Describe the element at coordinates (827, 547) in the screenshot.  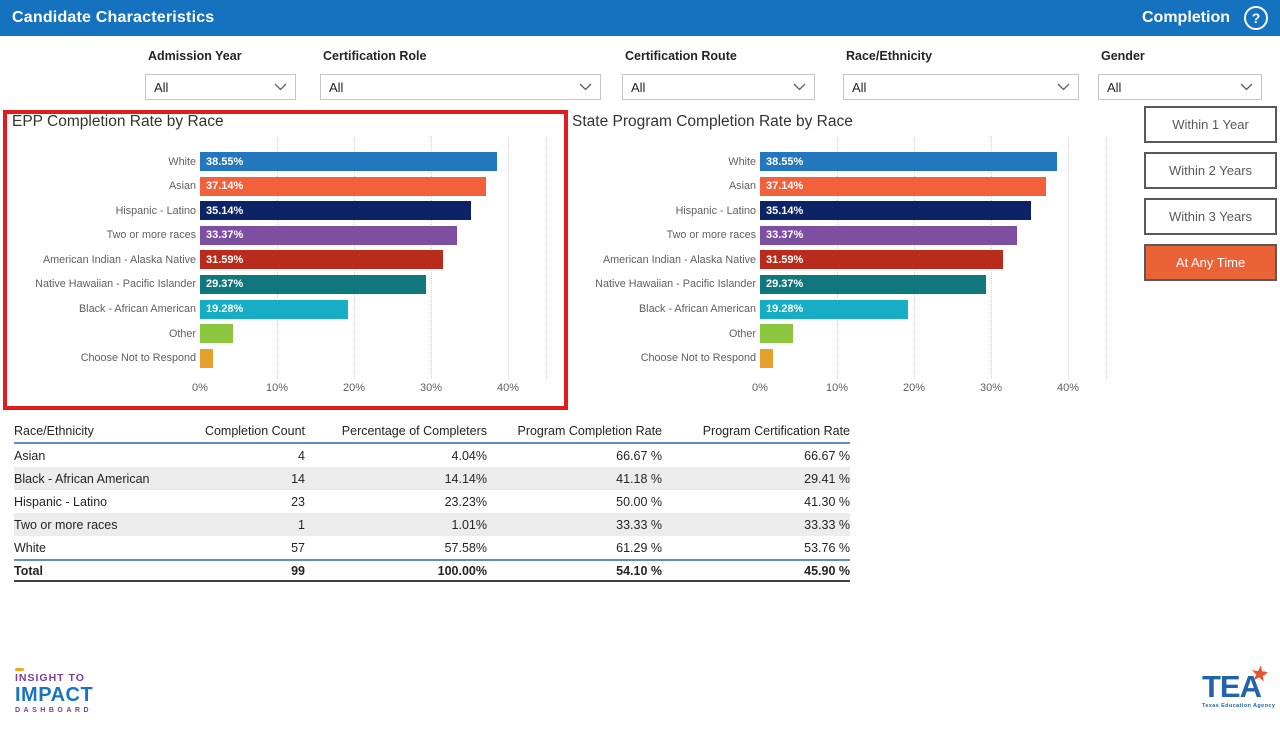
I see `table-cell: 53.76 %` at that location.